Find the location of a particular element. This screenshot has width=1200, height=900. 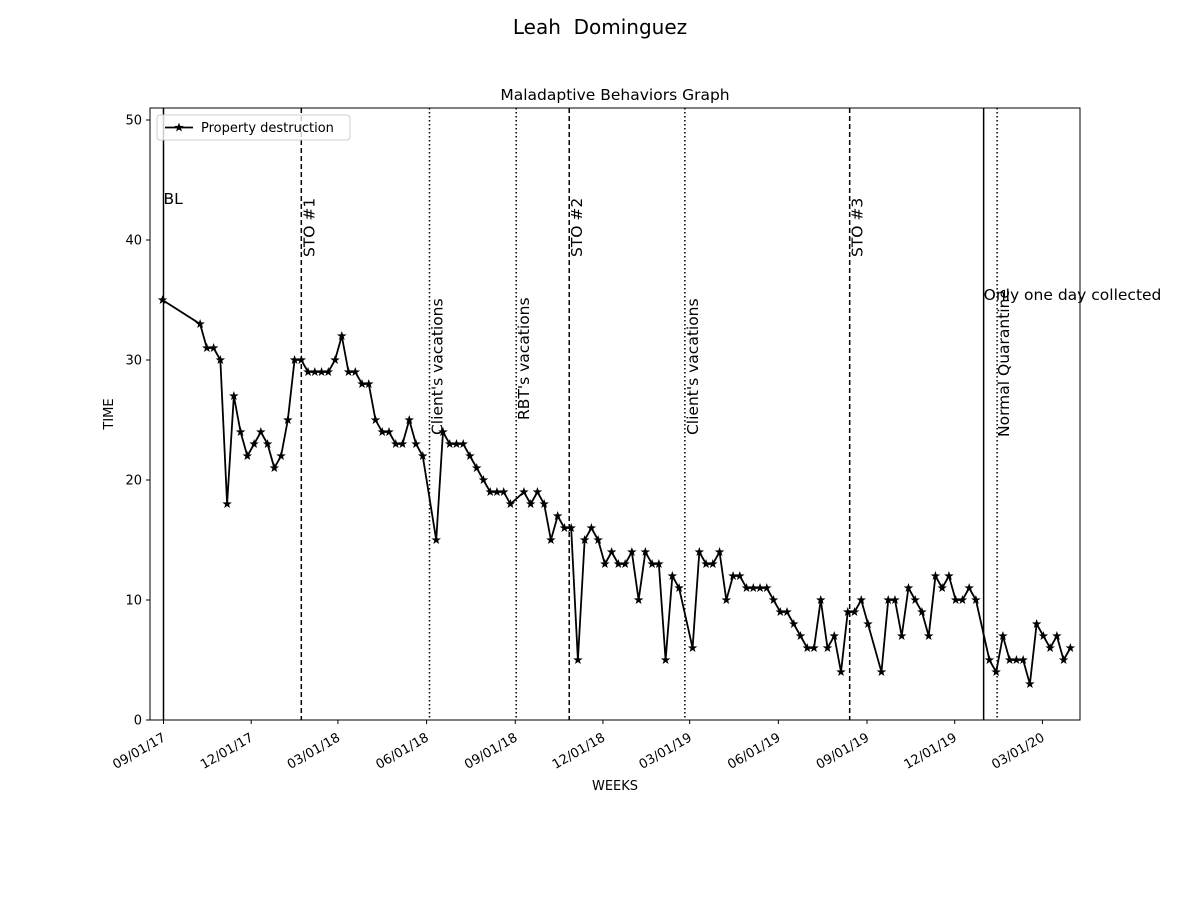

legend-box is located at coordinates (253, 127).